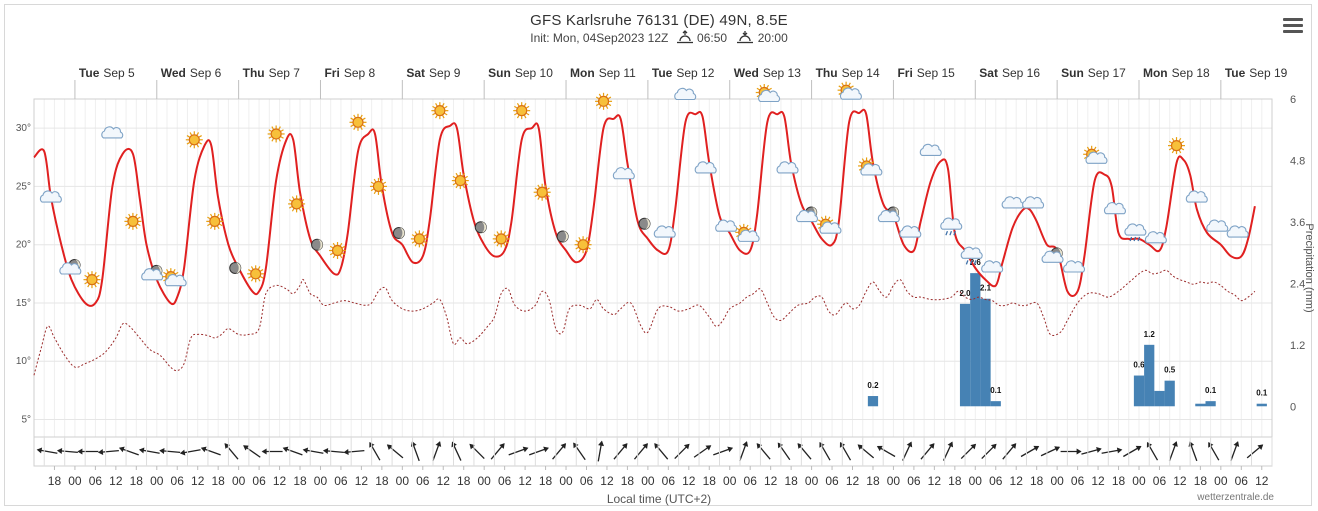  Describe the element at coordinates (1293, 407) in the screenshot. I see `y2-tick-label: 0` at that location.